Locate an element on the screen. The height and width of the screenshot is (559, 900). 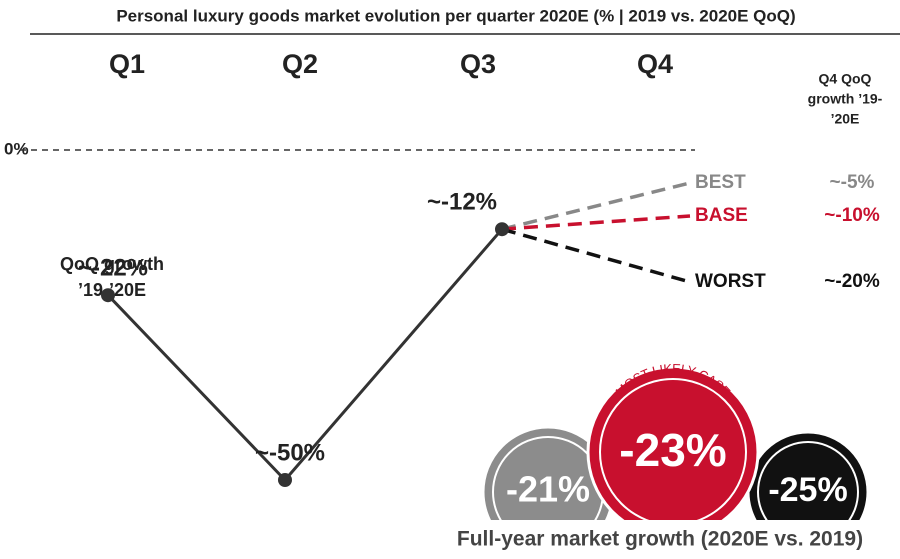
data-label: ~-12% is located at coordinates (462, 202).